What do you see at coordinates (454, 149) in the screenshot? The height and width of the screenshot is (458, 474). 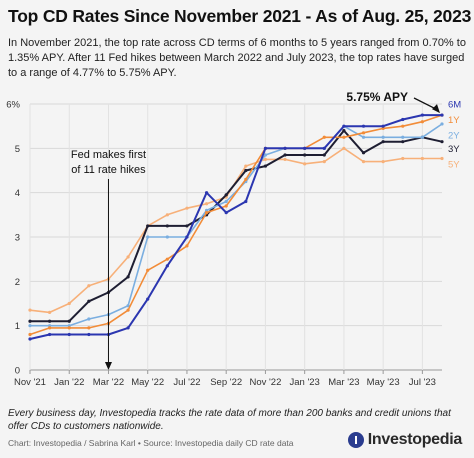 I see `legend-label-3y: 3Y` at bounding box center [454, 149].